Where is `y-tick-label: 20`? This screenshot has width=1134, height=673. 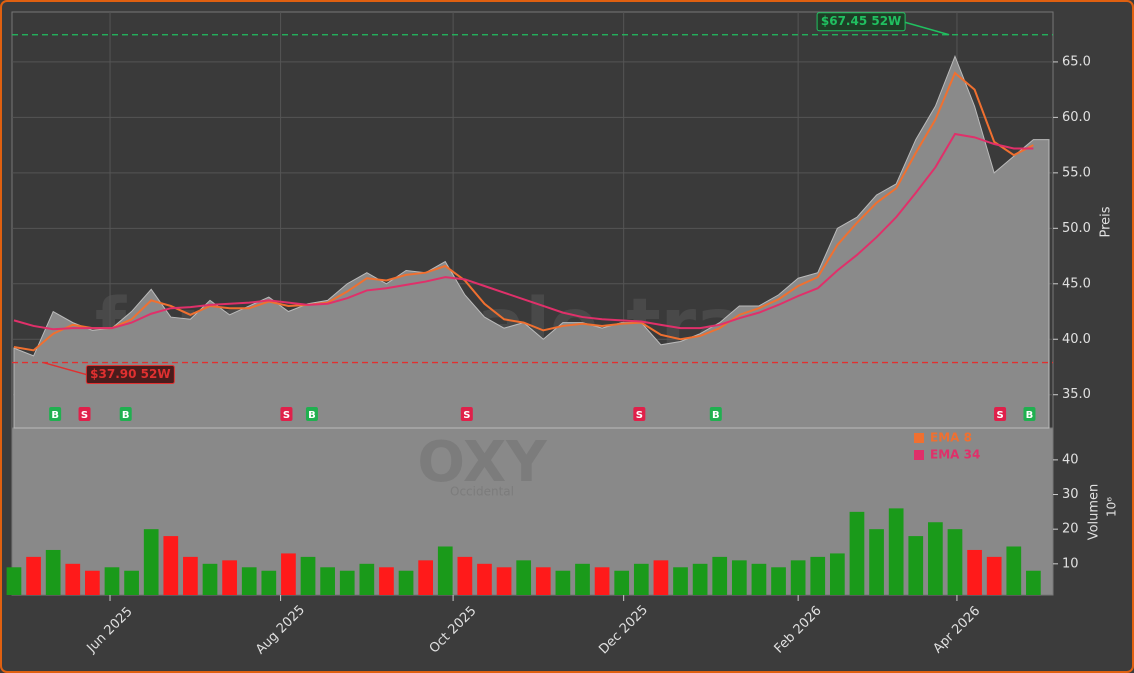 y-tick-label: 20 is located at coordinates (1070, 529).